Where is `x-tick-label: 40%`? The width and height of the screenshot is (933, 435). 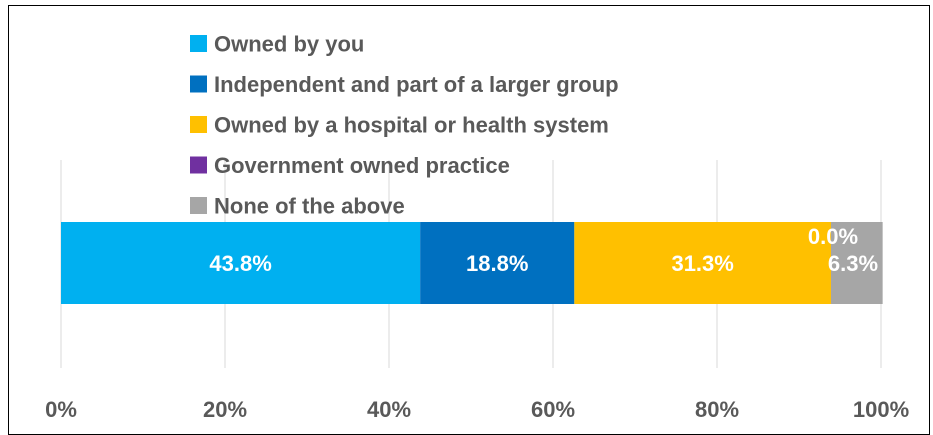 x-tick-label: 40% is located at coordinates (389, 409).